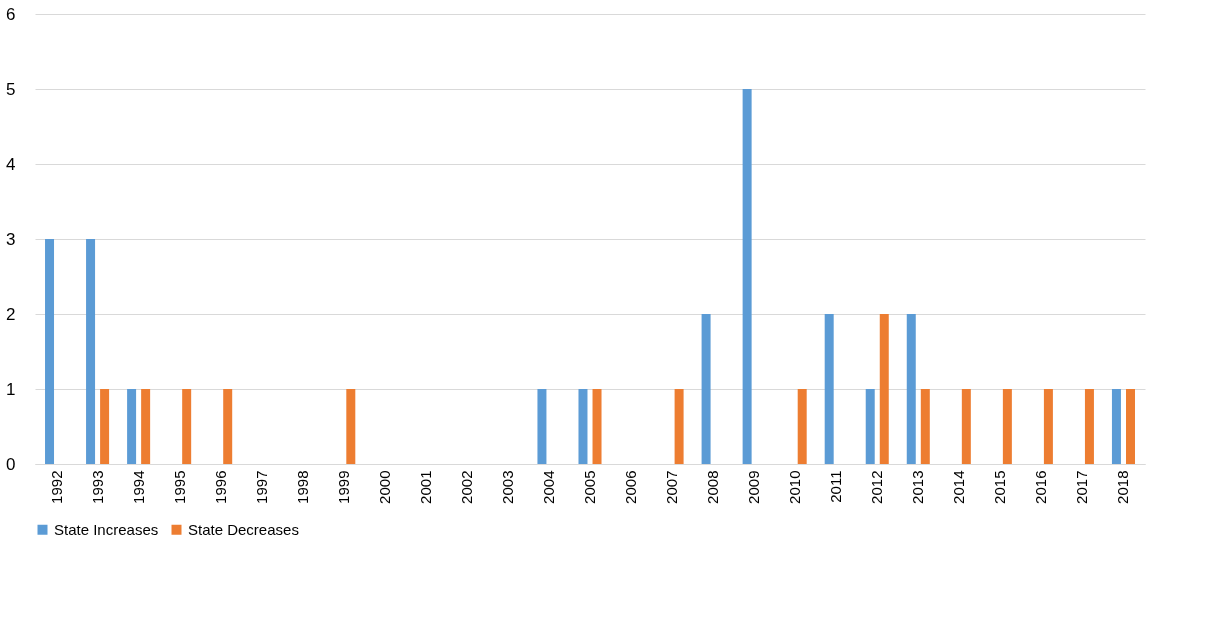  What do you see at coordinates (589, 487) in the screenshot?
I see `x-tick-label: 2005` at bounding box center [589, 487].